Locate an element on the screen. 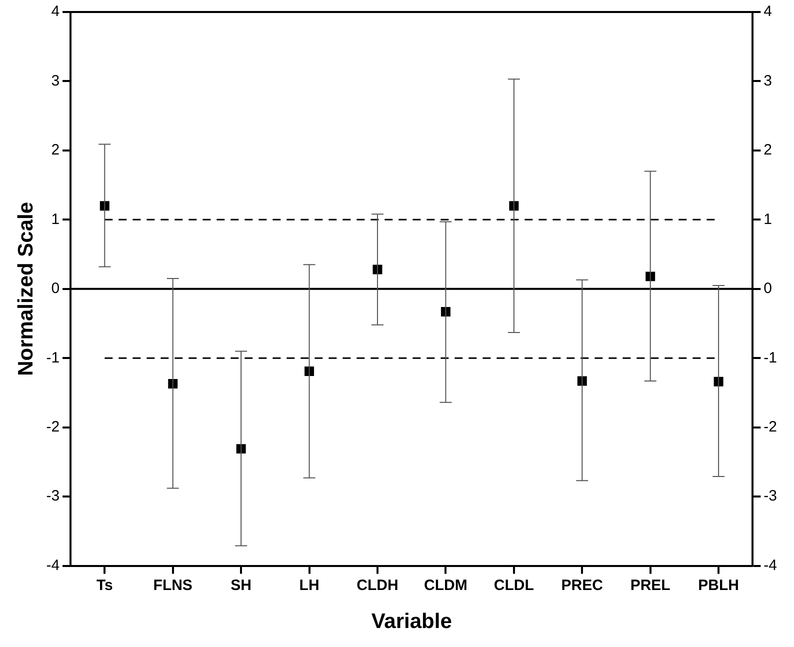 Image resolution: width=794 pixels, height=647 pixels. y2-tick-label: -4 is located at coordinates (771, 565).